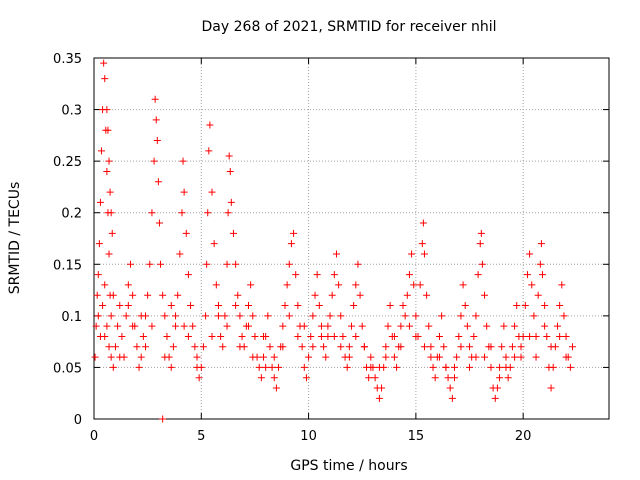  What do you see at coordinates (67, 59) in the screenshot?
I see `y-tick-label: 0.35` at bounding box center [67, 59].